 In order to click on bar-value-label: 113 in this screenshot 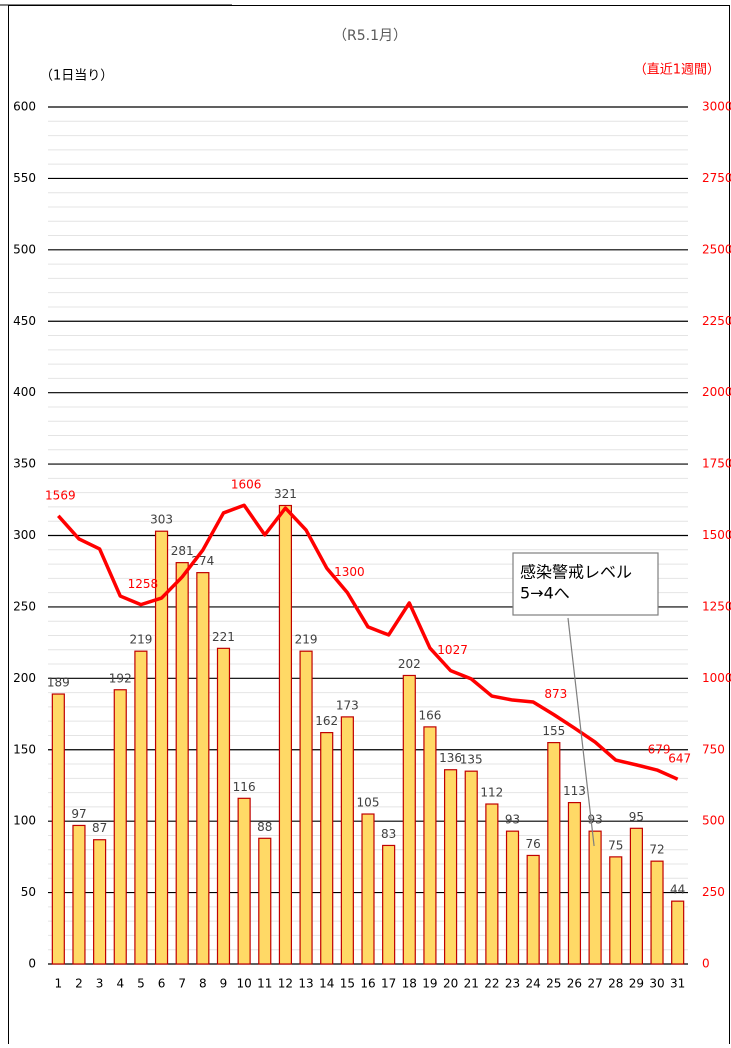, I will do `click(574, 791)`.